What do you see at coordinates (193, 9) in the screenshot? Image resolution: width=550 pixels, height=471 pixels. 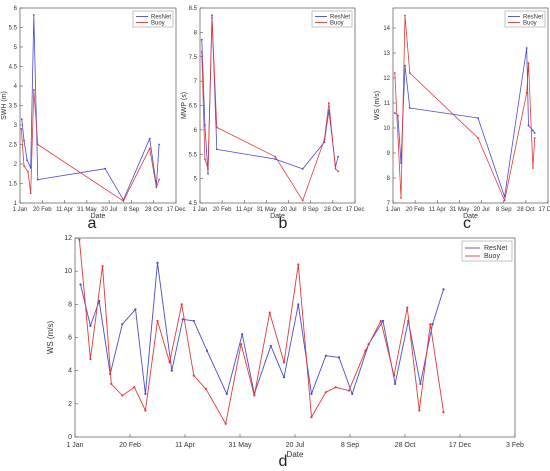 I see `y-tick-label: 8.5` at bounding box center [193, 9].